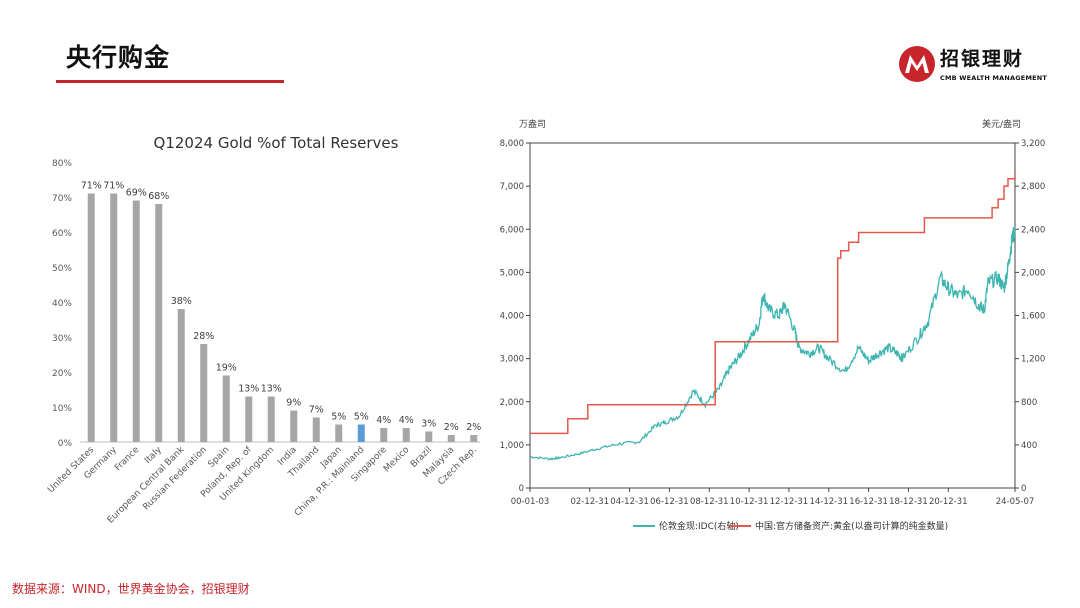 Image resolution: width=1080 pixels, height=608 pixels. What do you see at coordinates (62, 269) in the screenshot?
I see `bar-y-tick-label: 50%` at bounding box center [62, 269].